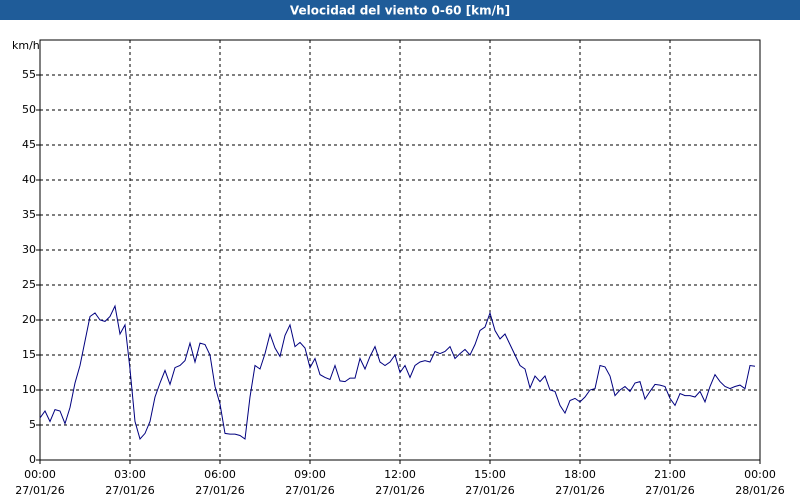  Describe the element at coordinates (130, 474) in the screenshot. I see `x-tick-label: 03:00` at that location.